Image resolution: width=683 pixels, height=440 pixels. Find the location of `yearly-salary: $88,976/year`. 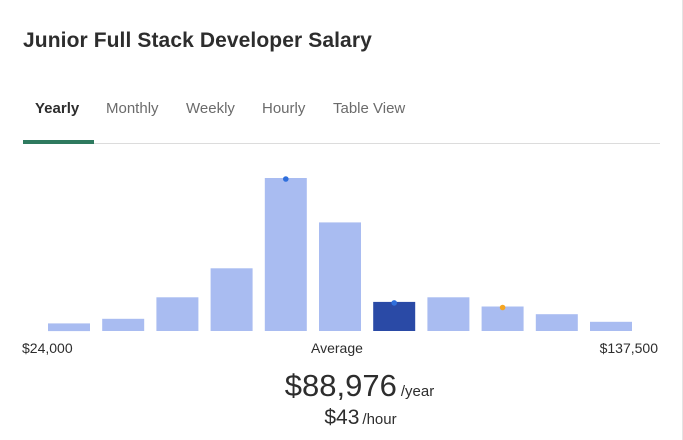

yearly-salary: $88,976/year is located at coordinates (341, 386).